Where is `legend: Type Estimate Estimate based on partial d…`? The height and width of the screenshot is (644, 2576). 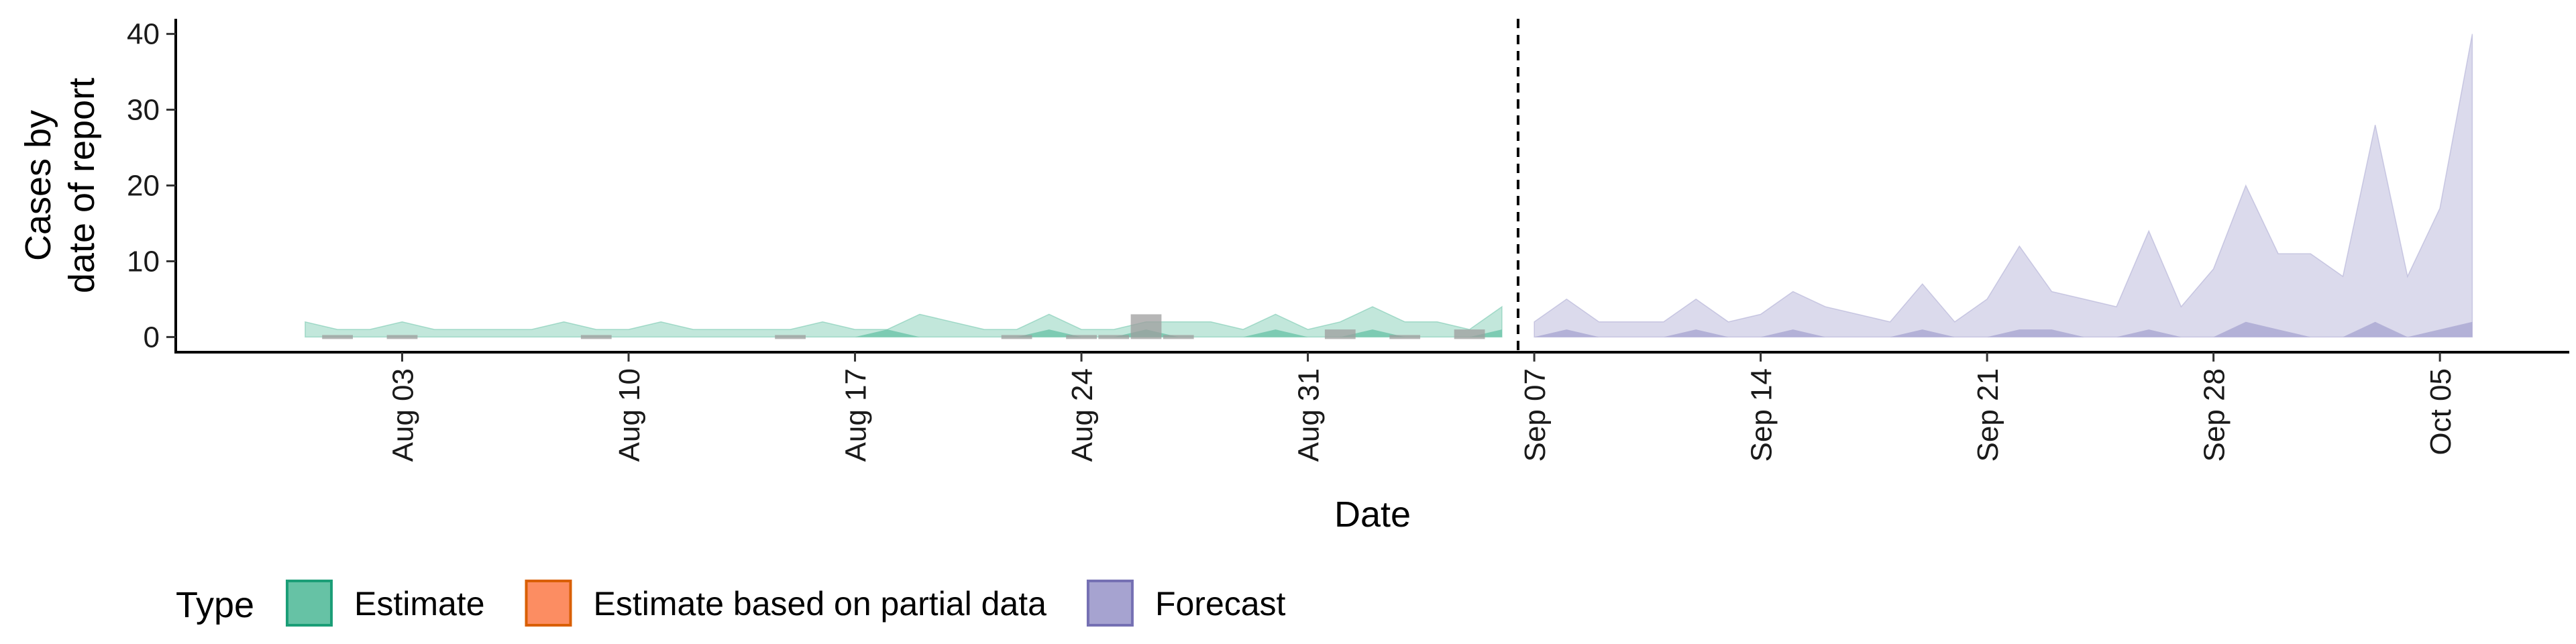
legend: Type Estimate Estimate based on partial d… is located at coordinates (731, 603).